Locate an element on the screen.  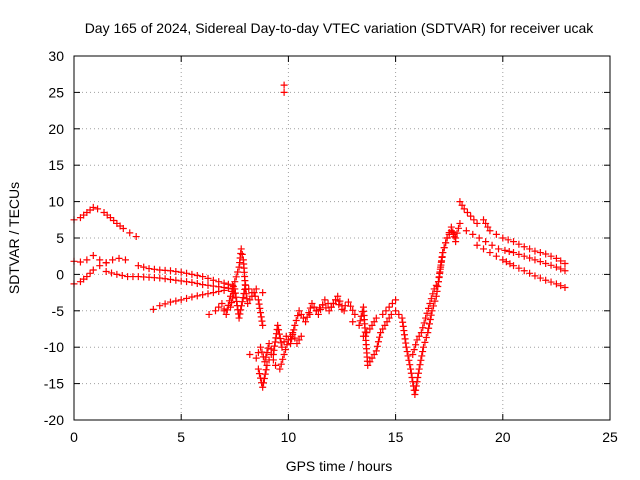
y-tick-label: -5 is located at coordinates (58, 311).